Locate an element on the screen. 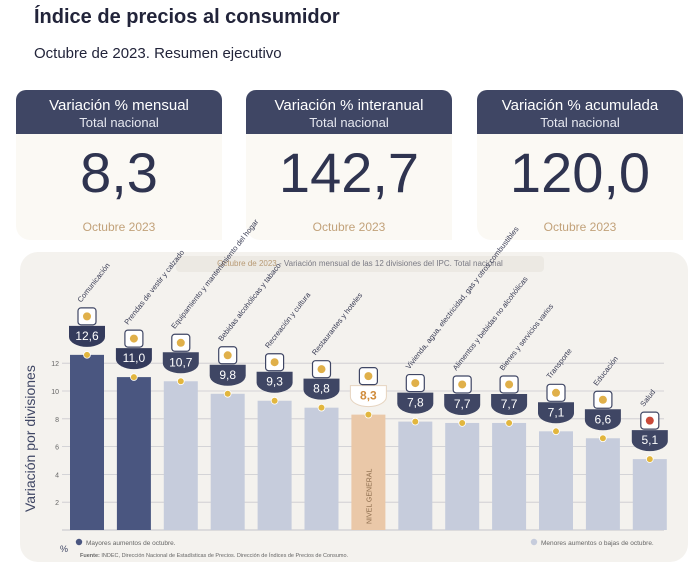 Image resolution: width=700 pixels, height=572 pixels. source-note-label: Fuente: is located at coordinates (90, 556).